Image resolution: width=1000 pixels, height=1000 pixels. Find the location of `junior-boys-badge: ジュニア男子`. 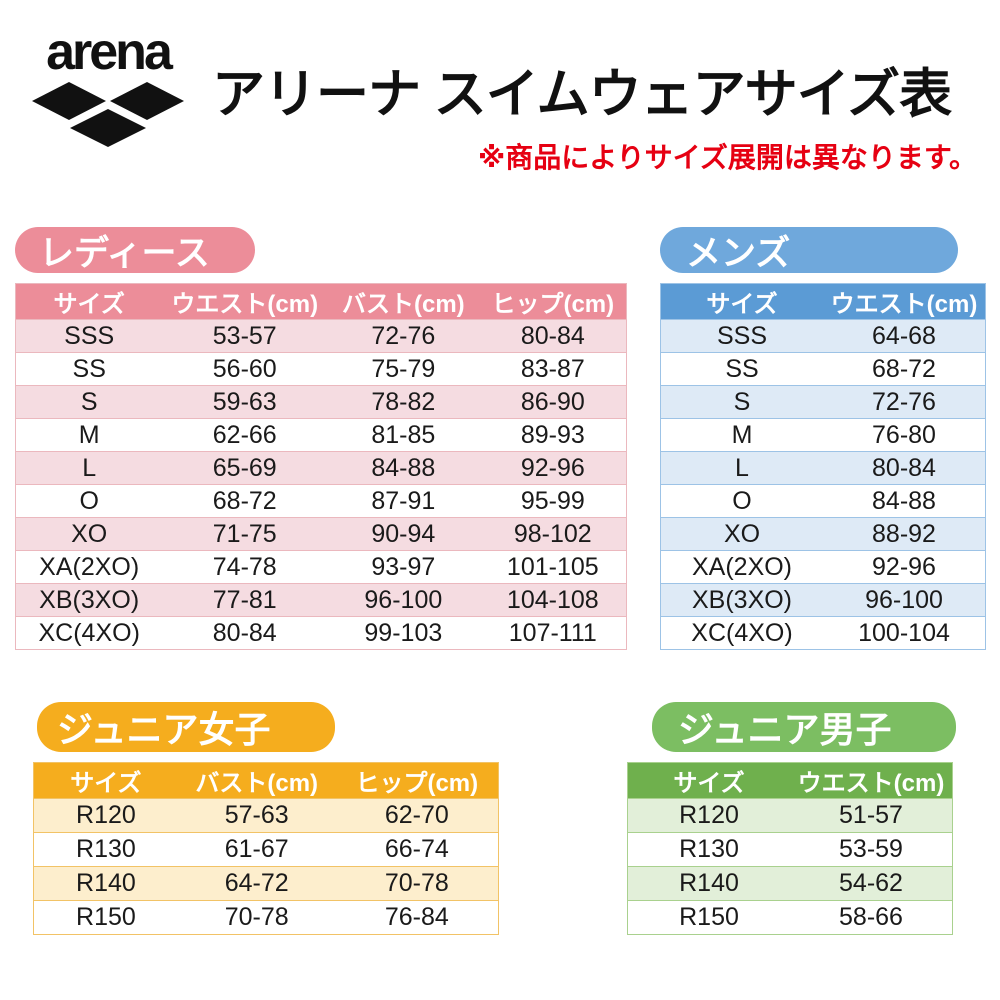

junior-boys-badge: ジュニア男子 is located at coordinates (804, 727).